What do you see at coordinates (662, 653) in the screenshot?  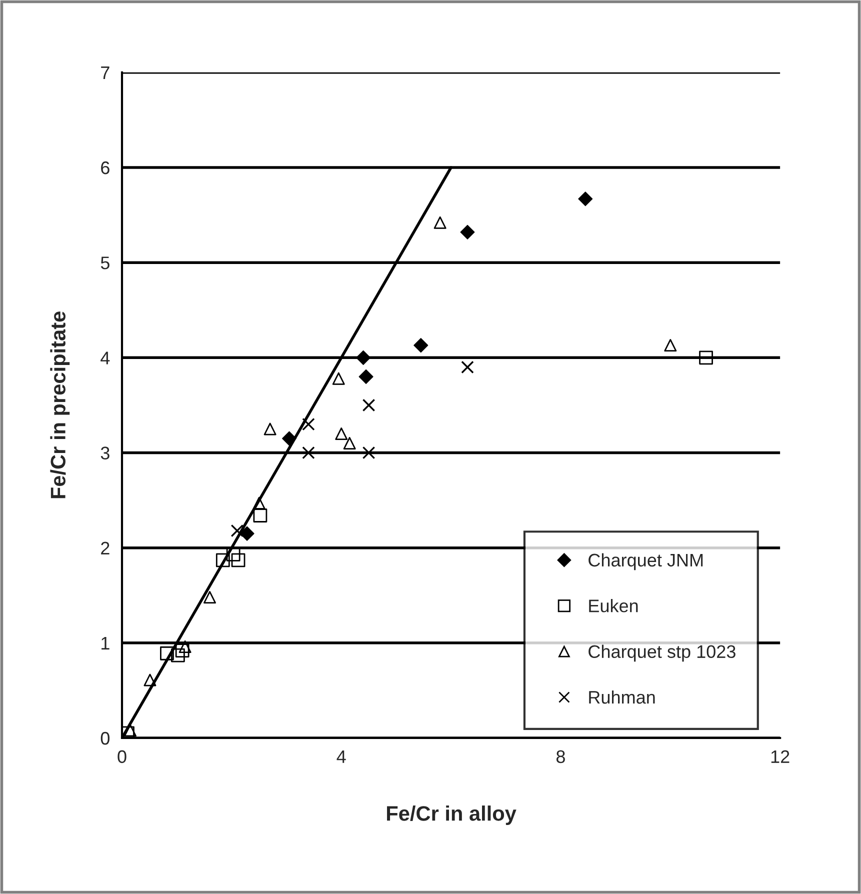 I see `legend-label: Charquet stp 1023` at bounding box center [662, 653].